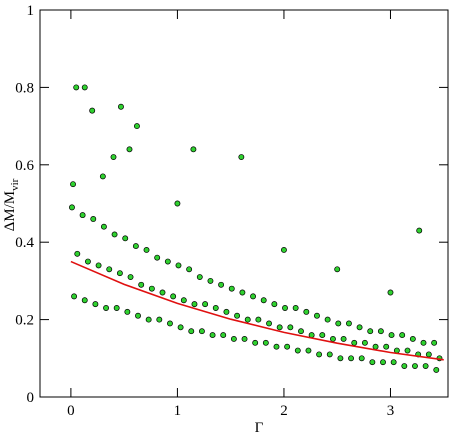 Image resolution: width=458 pixels, height=447 pixels. Describe the element at coordinates (31, 11) in the screenshot. I see `y-tick-label: 1` at that location.